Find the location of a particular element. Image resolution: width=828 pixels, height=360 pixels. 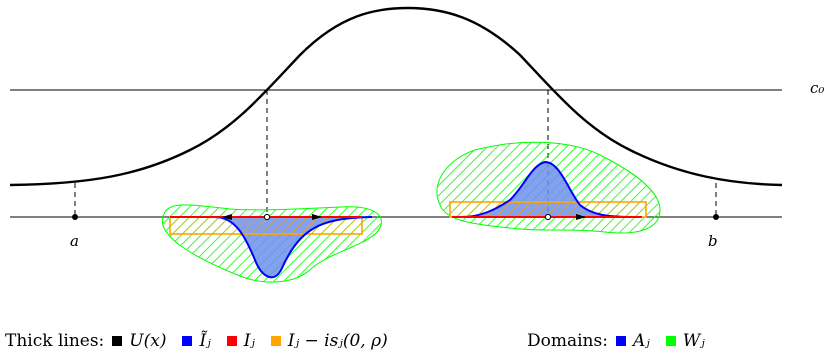

legend-swatch-domain-w is located at coordinates (670, 341).